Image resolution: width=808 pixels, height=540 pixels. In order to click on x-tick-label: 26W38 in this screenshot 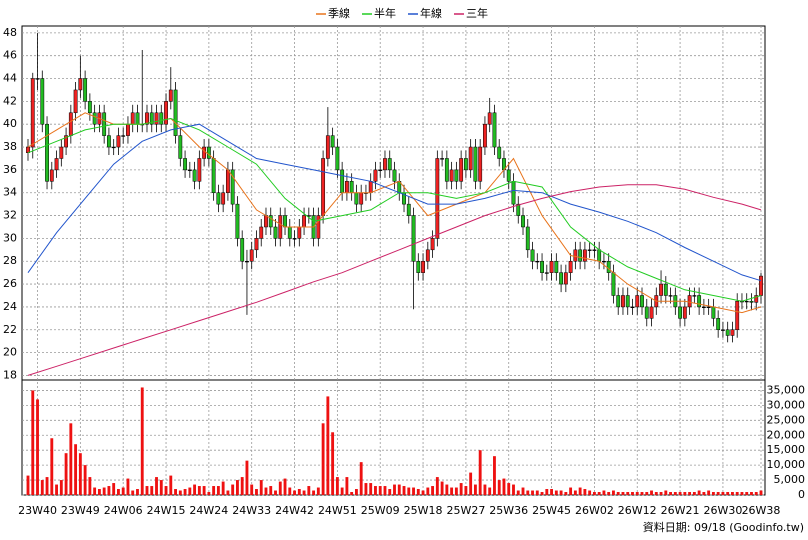, I will do `click(761, 510)`.